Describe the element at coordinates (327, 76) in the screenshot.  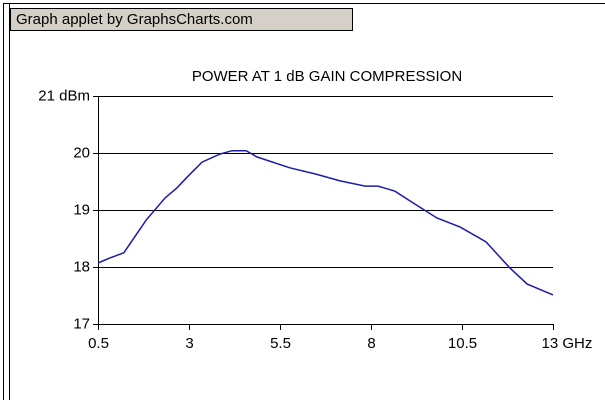
I see `chart-title: POWER AT 1 dB GAIN COMPRESSION` at that location.